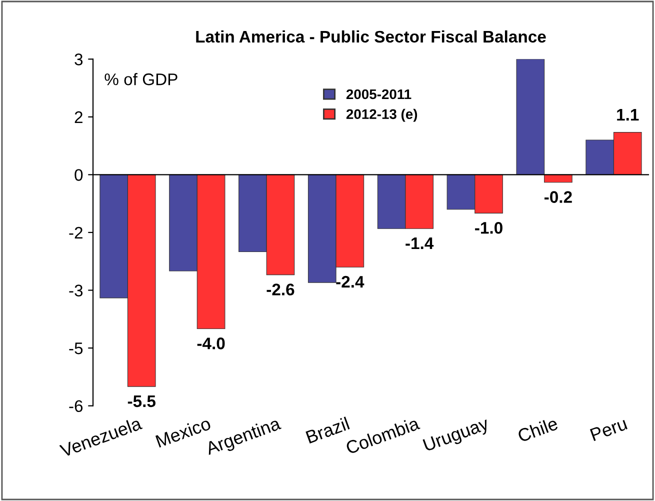  I want to click on annotation: % of GDP, so click(141, 79).